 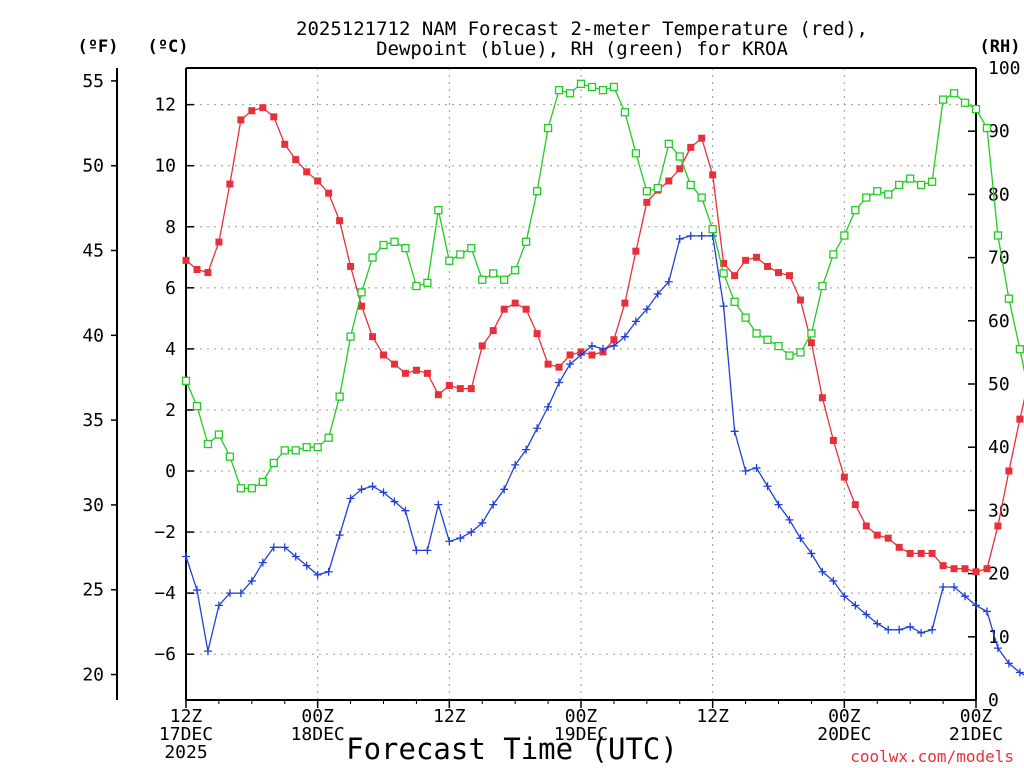 I want to click on fahrenheit-tick-label: 50, so click(x=93, y=166).